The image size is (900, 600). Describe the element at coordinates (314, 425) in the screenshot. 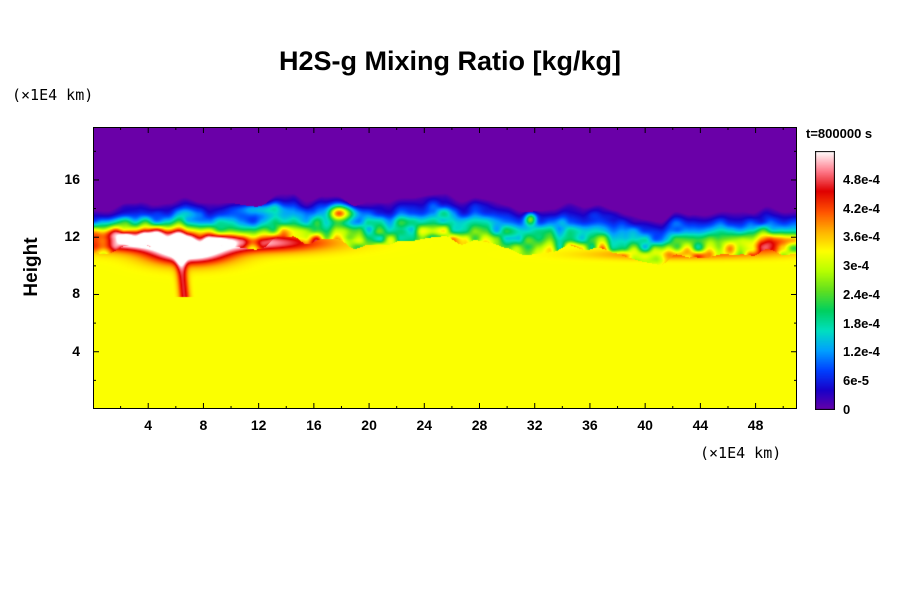

I see `x-tick-label: 16` at that location.